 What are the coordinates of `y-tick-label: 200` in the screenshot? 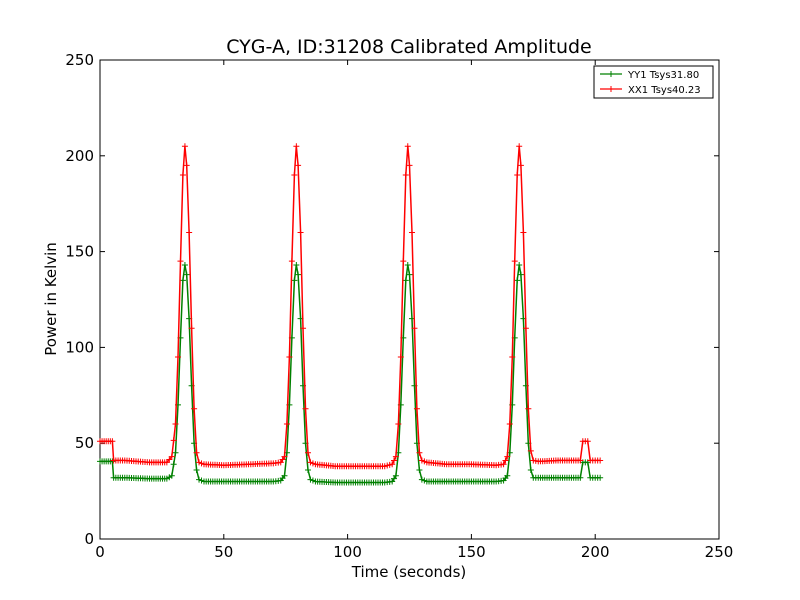 It's located at (79, 156).